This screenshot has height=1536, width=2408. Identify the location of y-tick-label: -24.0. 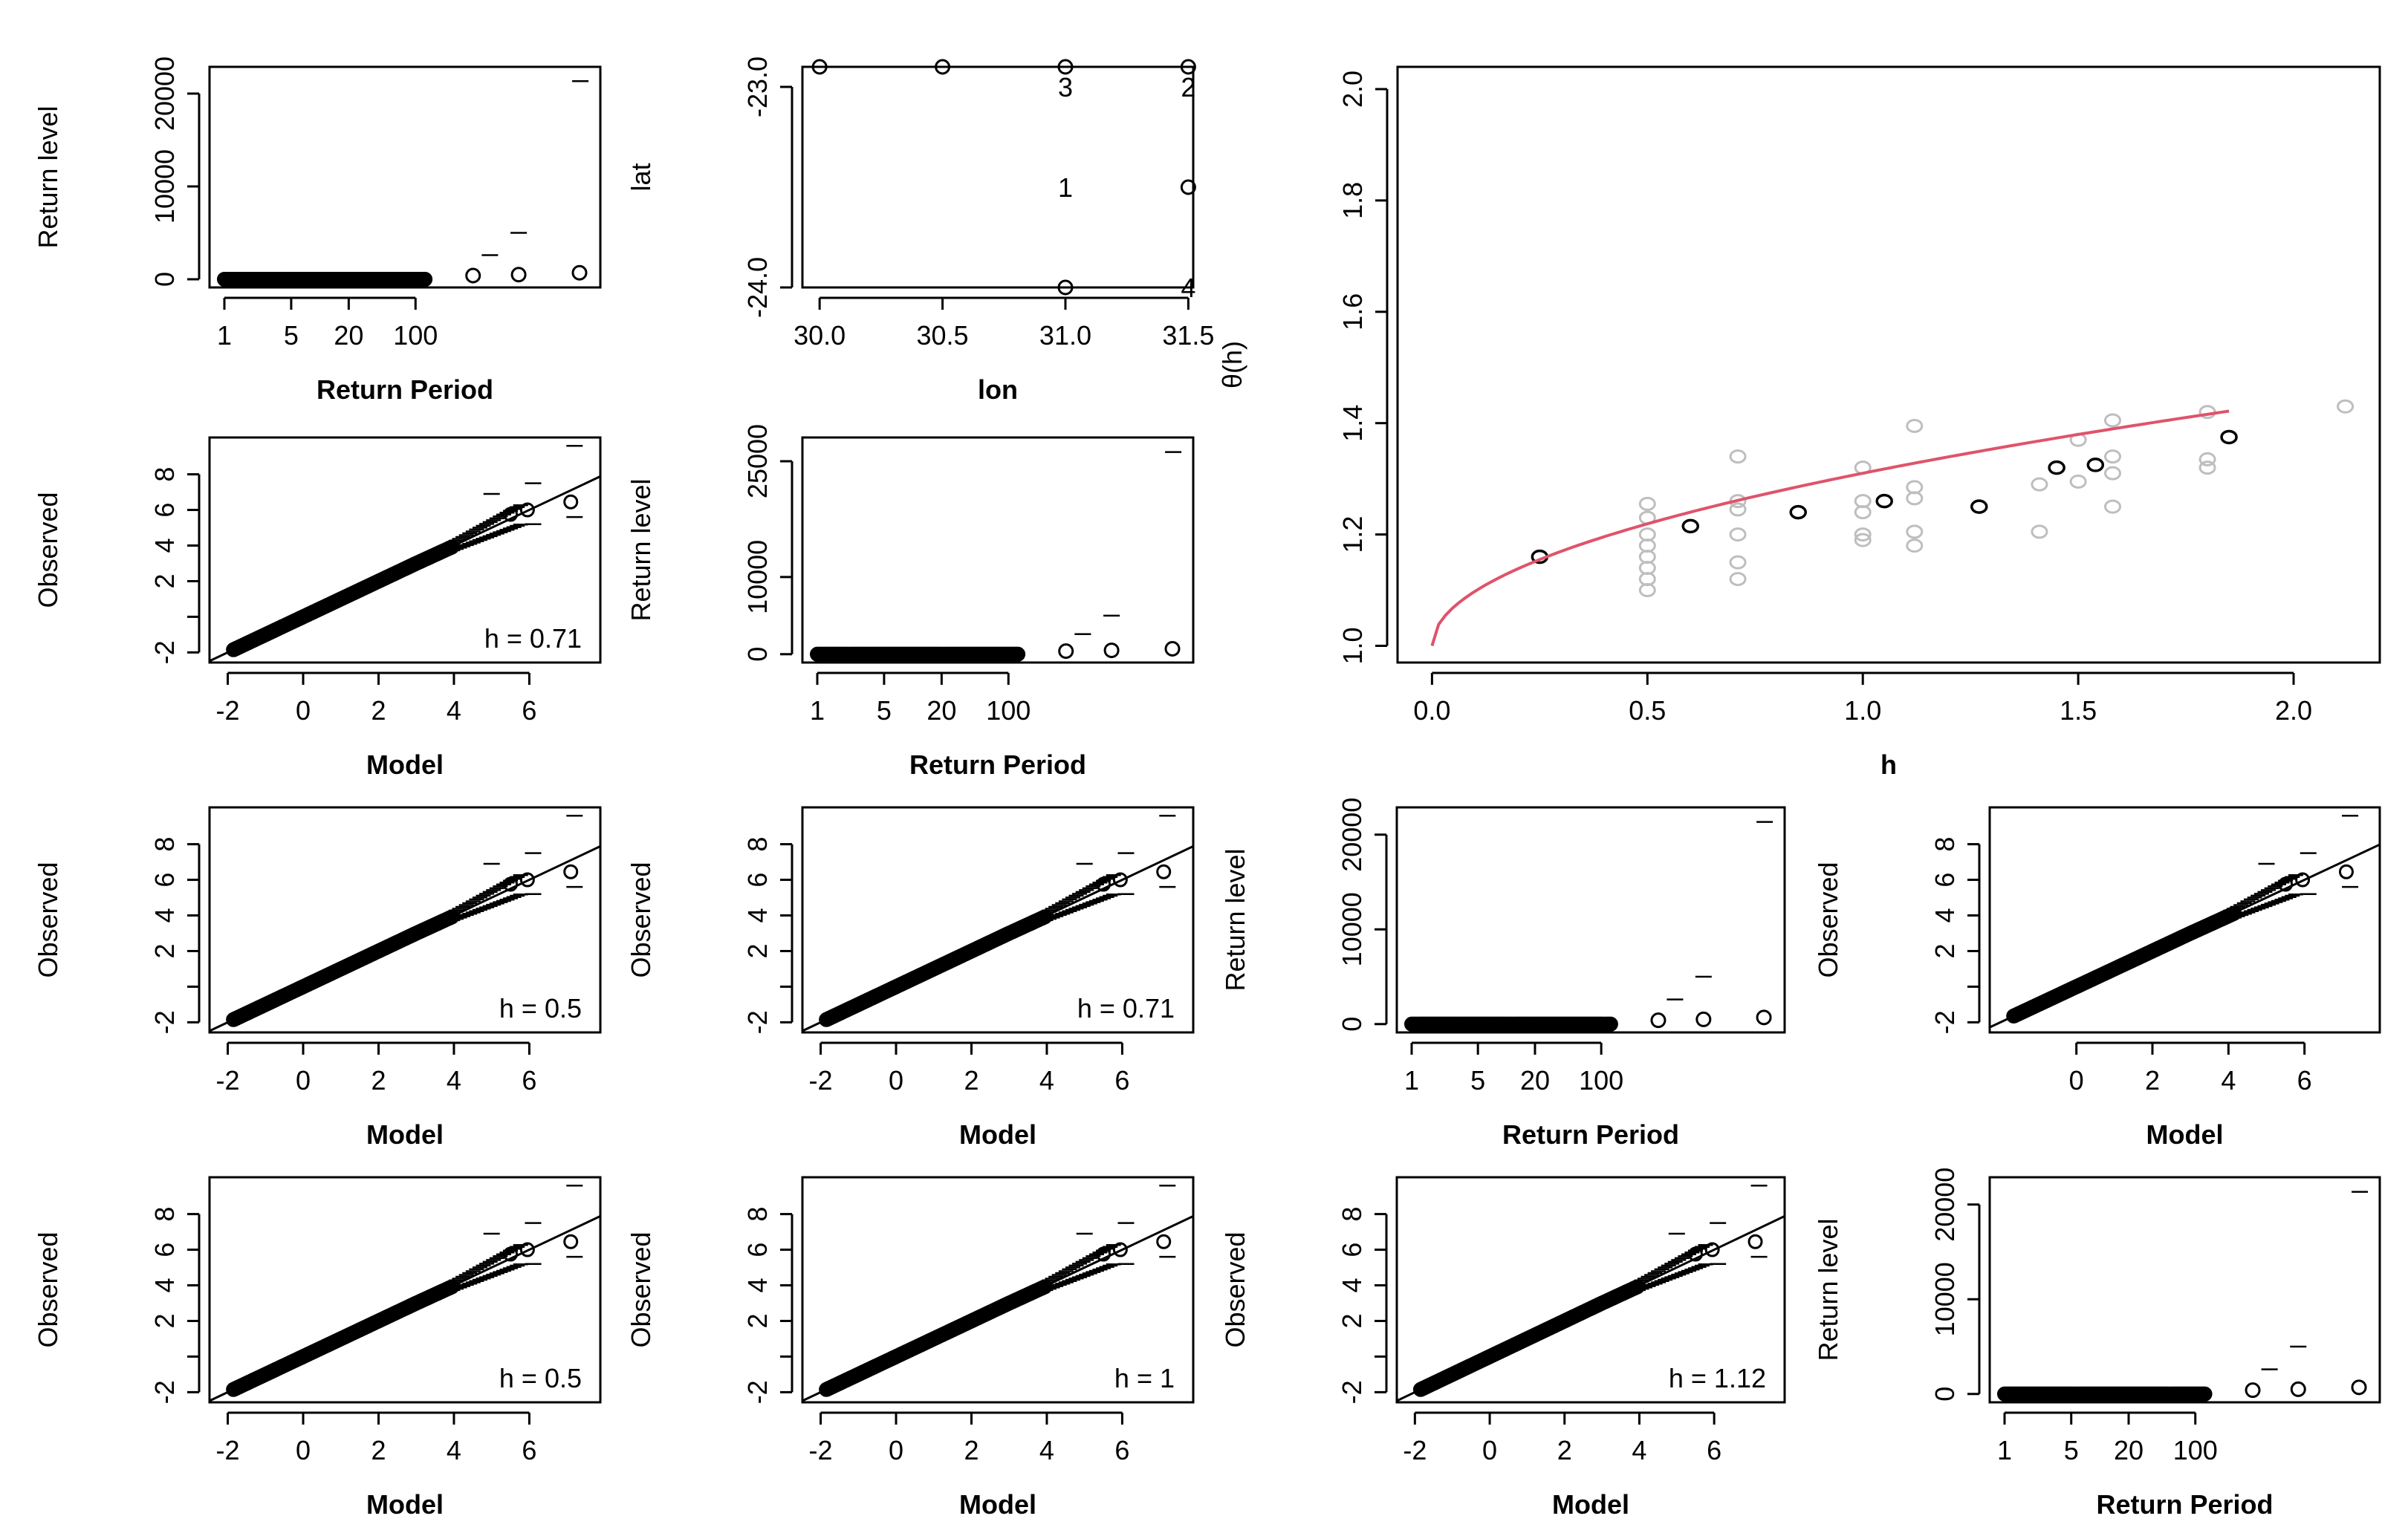
(757, 287).